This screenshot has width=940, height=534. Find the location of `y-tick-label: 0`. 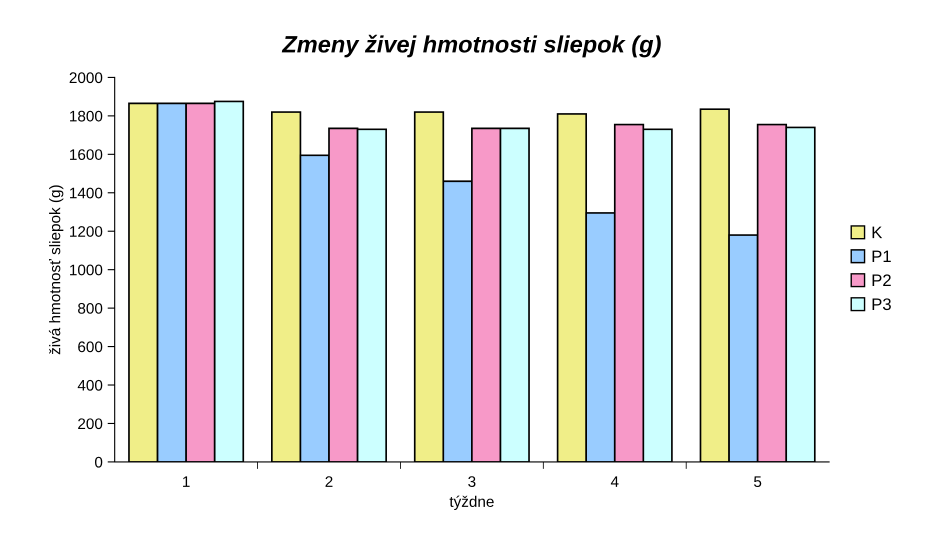

y-tick-label: 0 is located at coordinates (98, 462).